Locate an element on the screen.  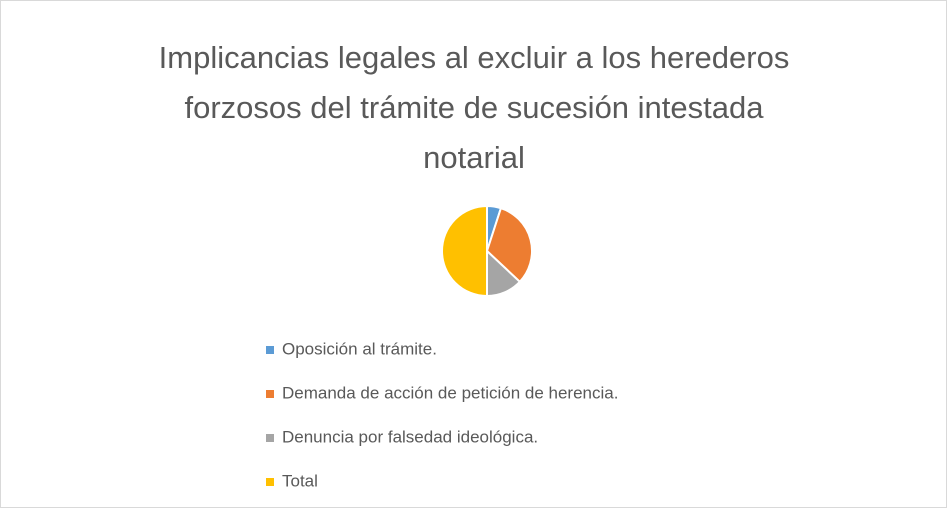
legend-label: Oposición al trámite. is located at coordinates (359, 348).